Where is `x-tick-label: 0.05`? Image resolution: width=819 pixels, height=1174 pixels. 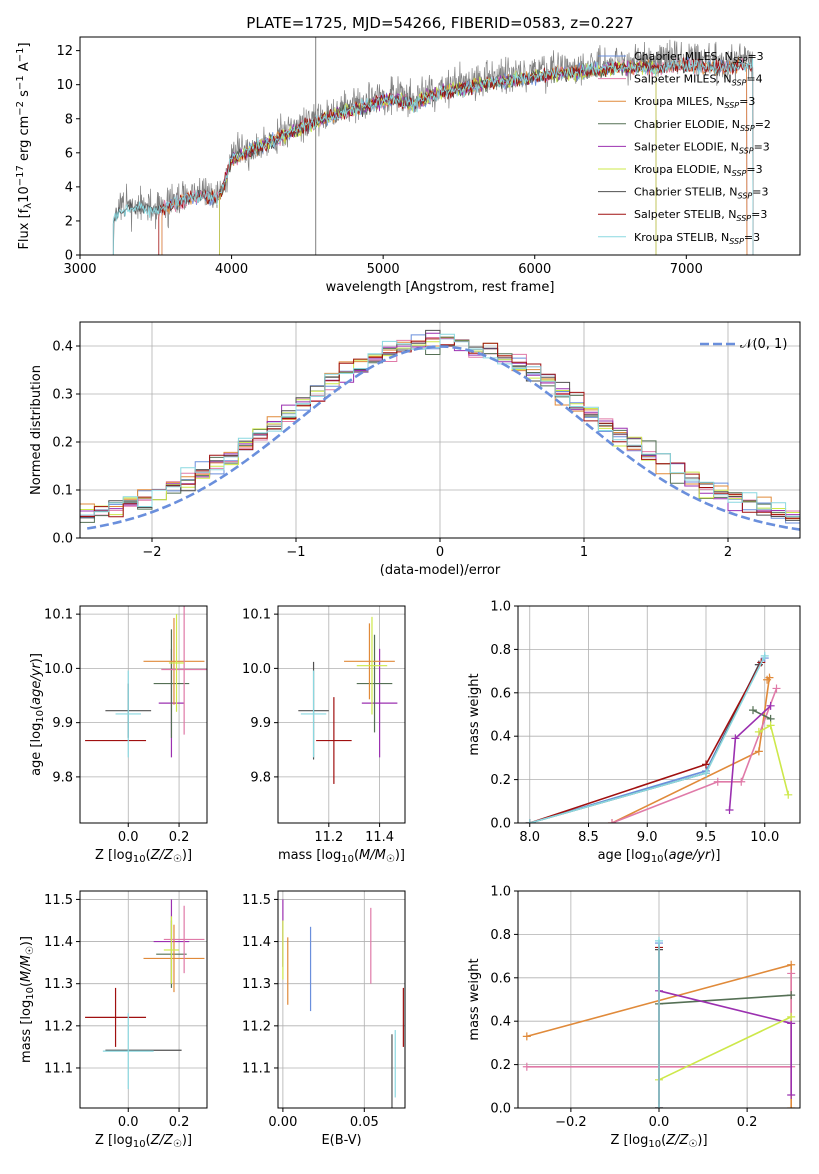
x-tick-label: 0.05 is located at coordinates (364, 1122).